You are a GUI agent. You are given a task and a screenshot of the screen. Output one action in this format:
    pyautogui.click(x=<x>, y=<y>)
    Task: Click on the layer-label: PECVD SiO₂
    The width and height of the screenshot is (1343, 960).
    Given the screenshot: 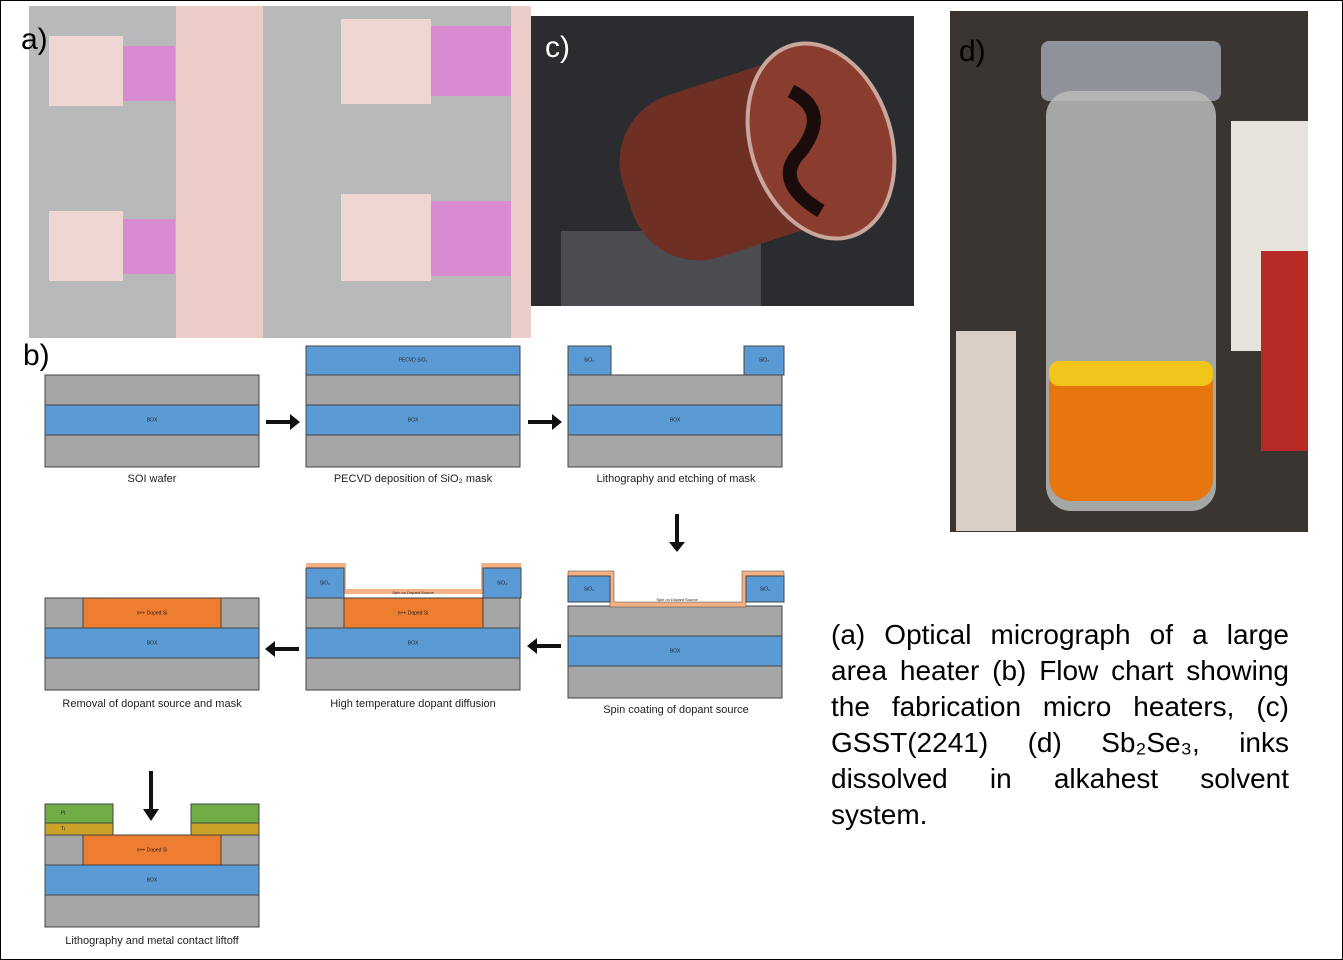 What is the action you would take?
    pyautogui.click(x=413, y=360)
    